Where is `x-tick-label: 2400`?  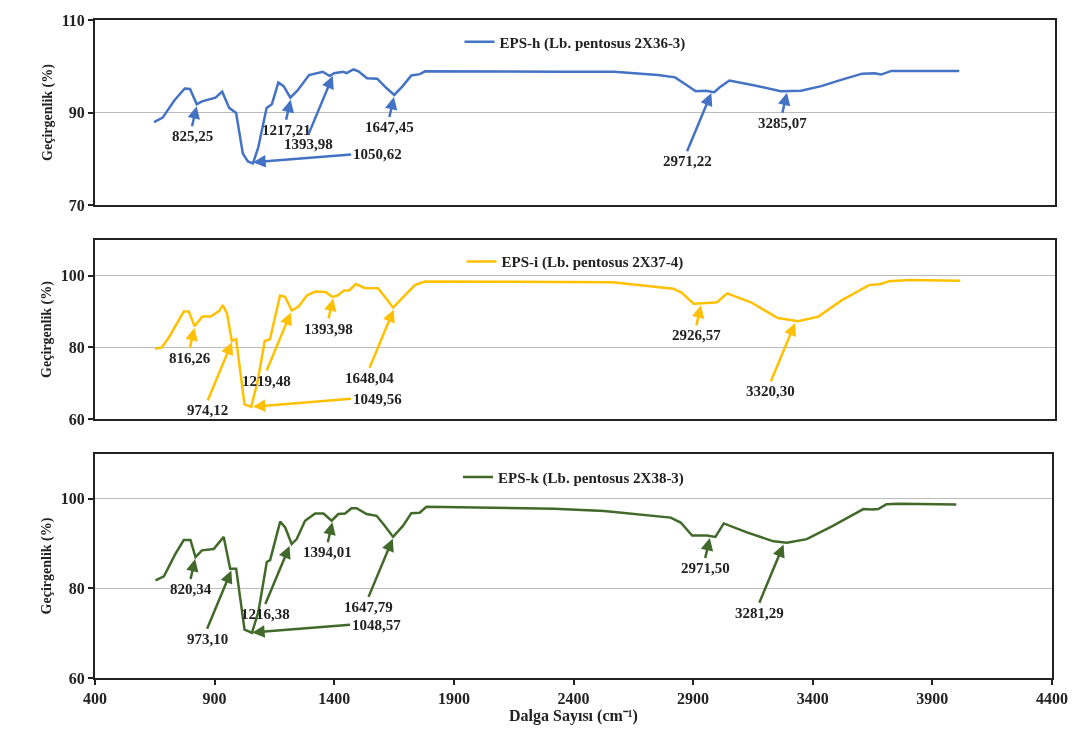
x-tick-label: 2400 is located at coordinates (573, 699).